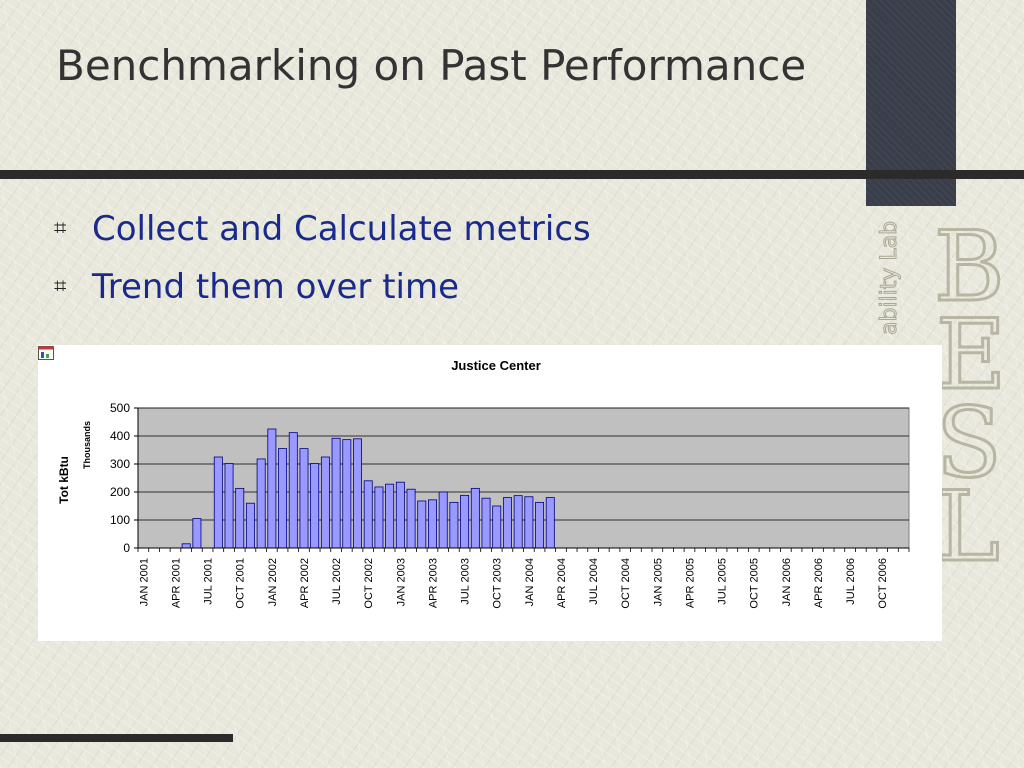 The image size is (1024, 768). Describe the element at coordinates (144, 582) in the screenshot. I see `x-tick-label: JAN 2001` at that location.